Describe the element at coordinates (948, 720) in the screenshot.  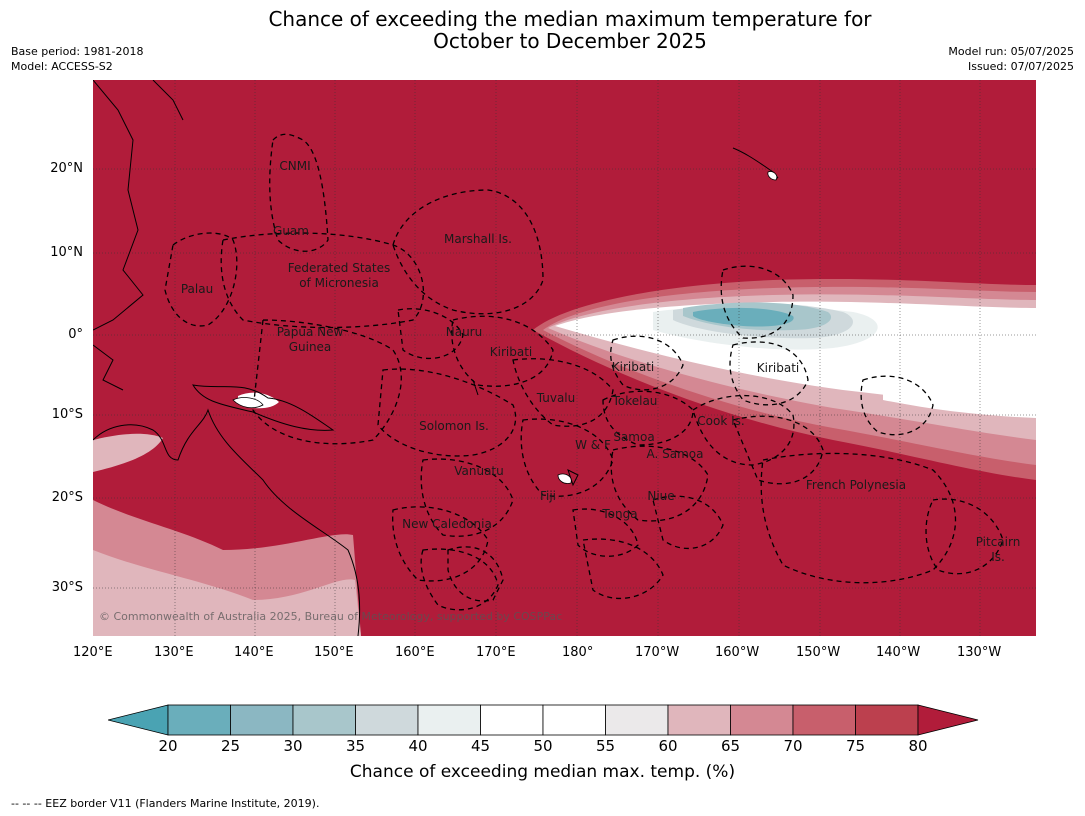
I see `colorbar-extend-high` at that location.